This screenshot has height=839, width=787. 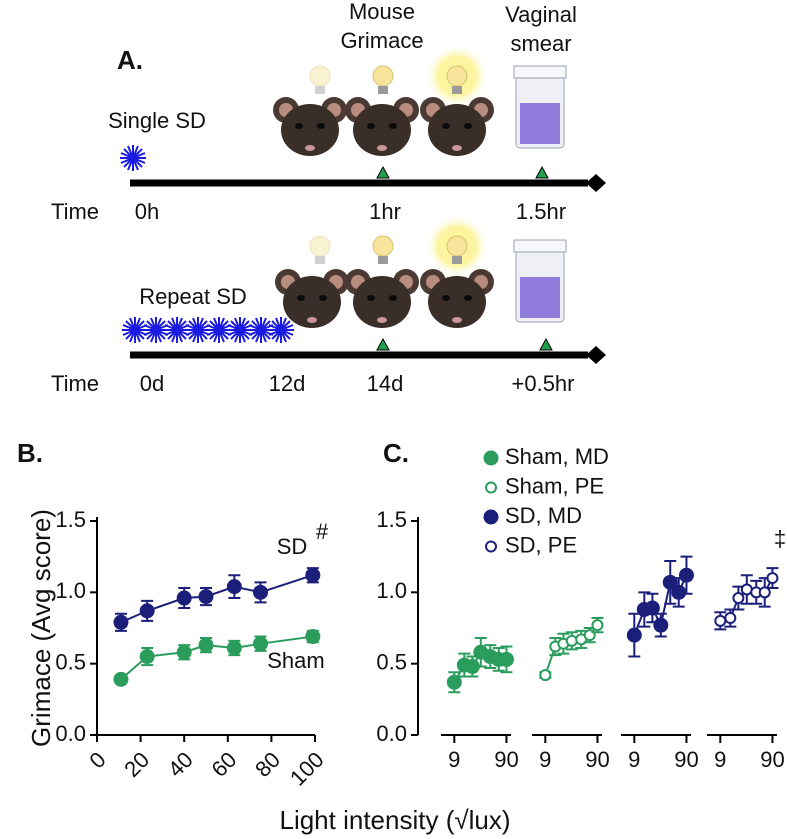 What do you see at coordinates (136, 764) in the screenshot?
I see `x-tick-label: 20` at bounding box center [136, 764].